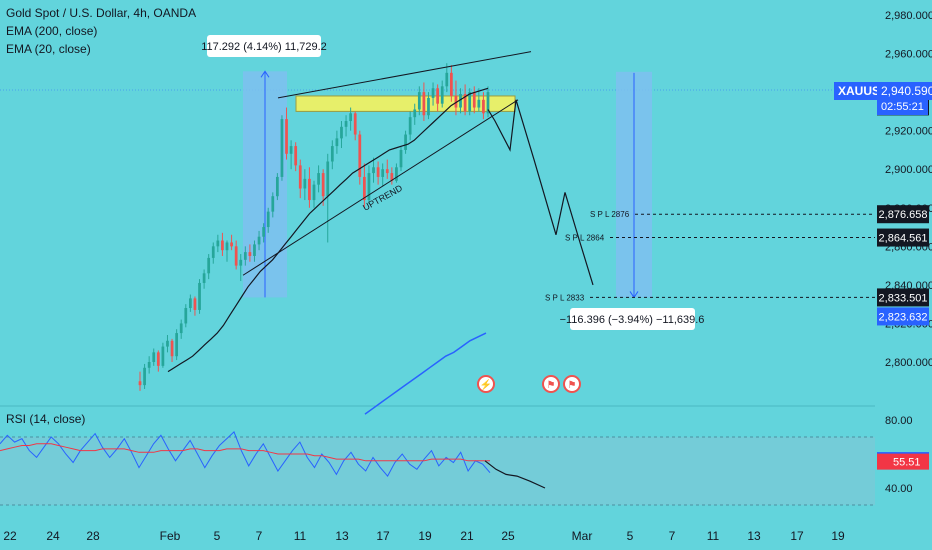  What do you see at coordinates (582, 536) in the screenshot?
I see `time-tick-label: Mar` at bounding box center [582, 536].